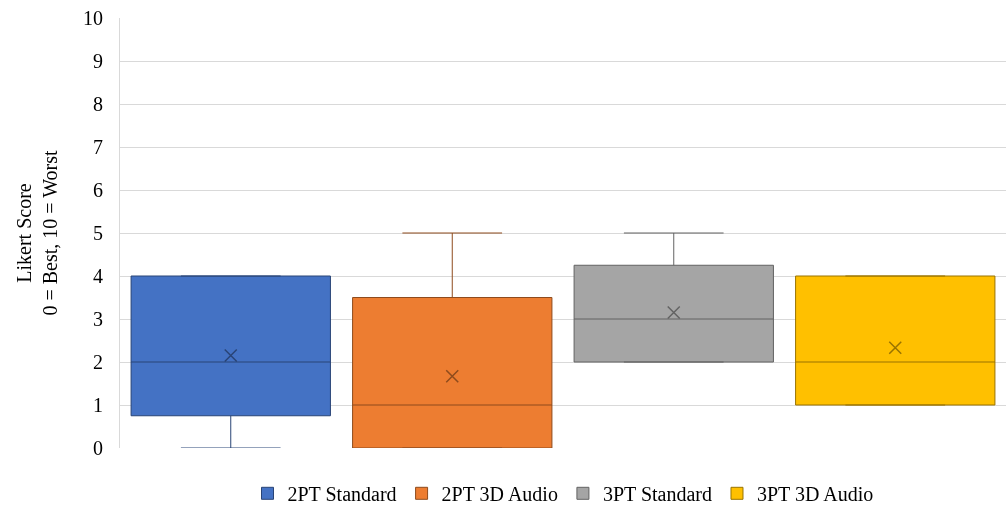 Image resolution: width=1006 pixels, height=513 pixels. Describe the element at coordinates (98, 362) in the screenshot. I see `y-tick-label: 2` at that location.